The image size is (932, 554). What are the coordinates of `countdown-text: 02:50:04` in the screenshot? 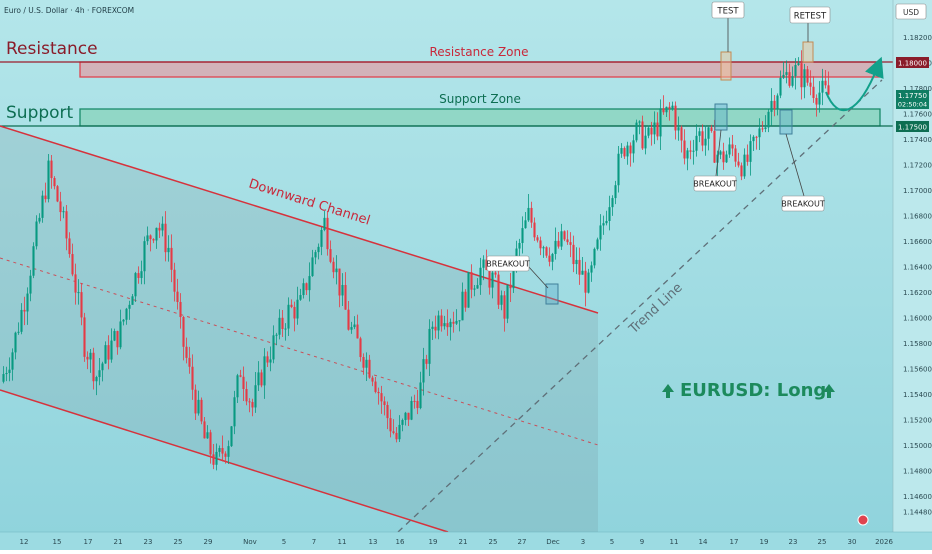 It's located at (912, 105).